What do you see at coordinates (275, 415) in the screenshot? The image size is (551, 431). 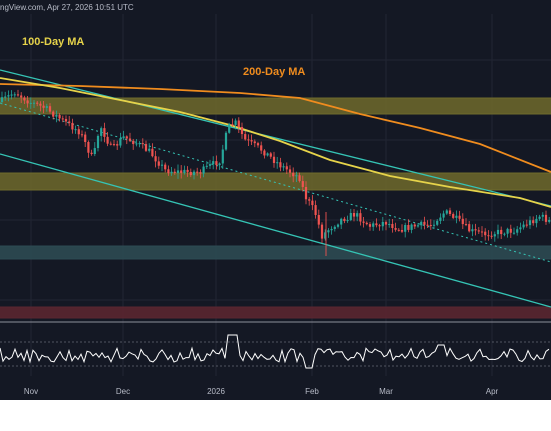 I see `page-footer` at bounding box center [275, 415].